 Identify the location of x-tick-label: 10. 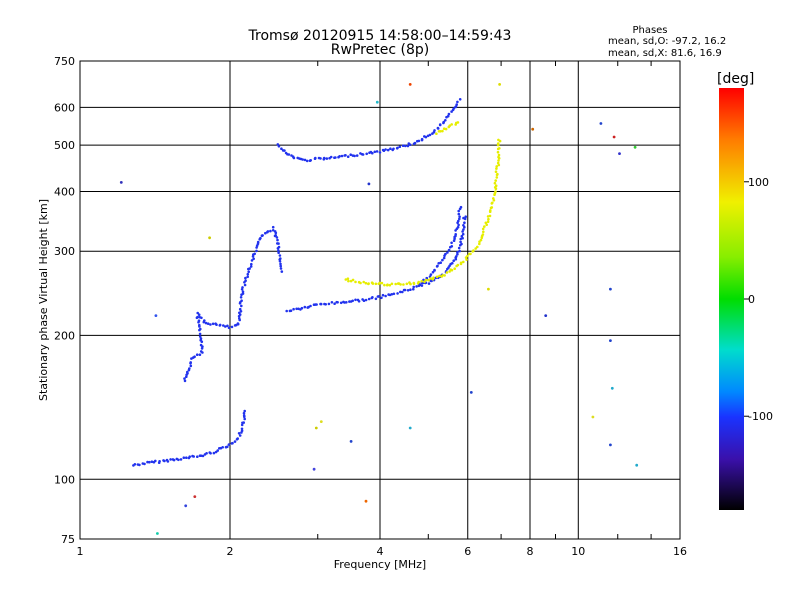
(578, 551).